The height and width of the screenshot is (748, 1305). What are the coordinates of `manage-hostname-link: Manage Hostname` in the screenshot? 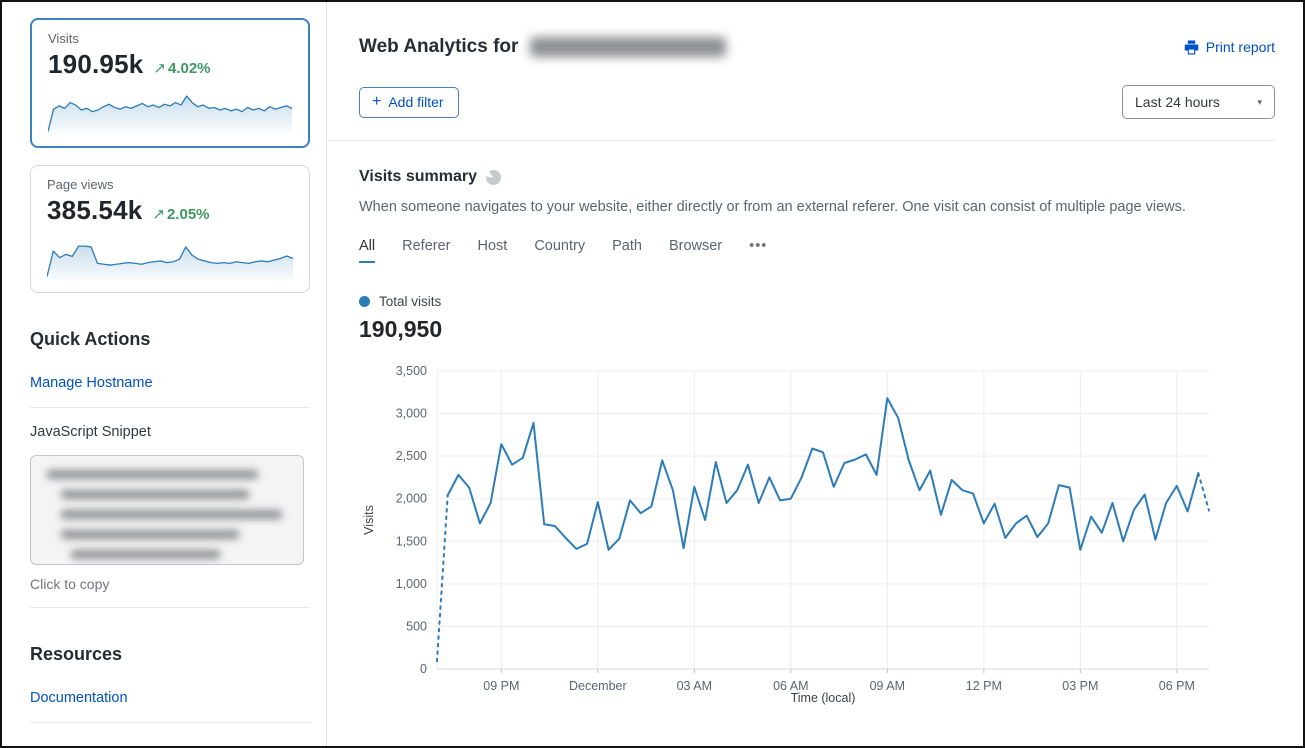 It's located at (91, 383).